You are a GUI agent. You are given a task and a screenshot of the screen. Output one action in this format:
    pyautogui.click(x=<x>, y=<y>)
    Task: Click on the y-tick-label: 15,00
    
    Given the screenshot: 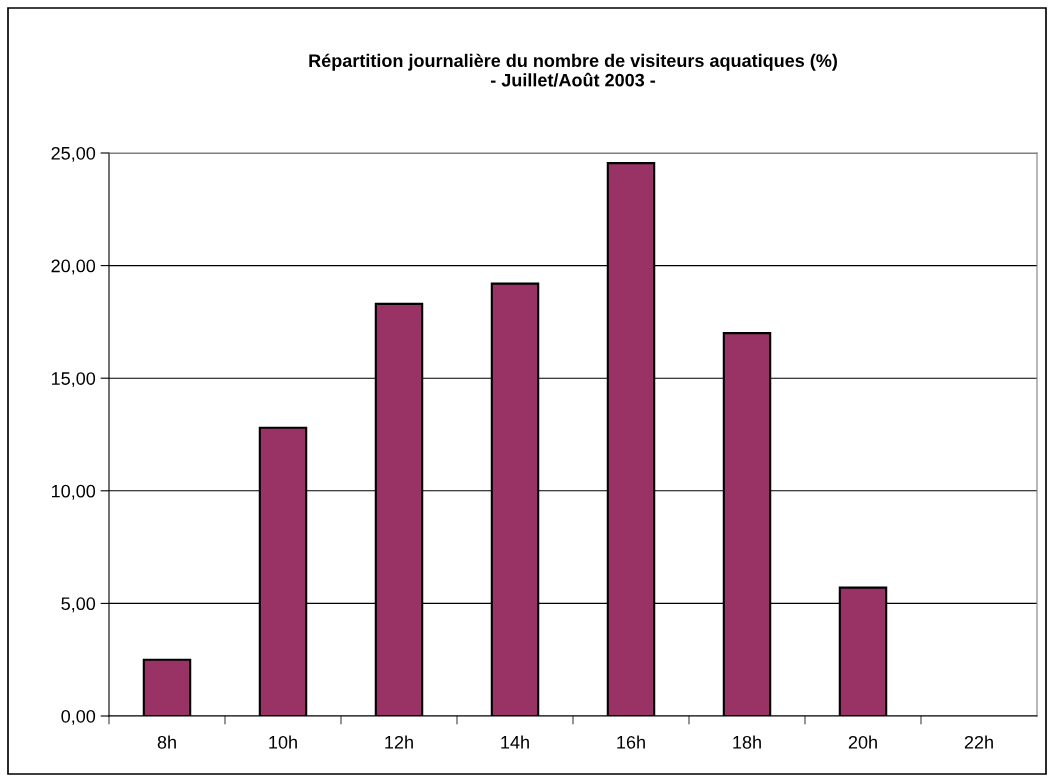 What is the action you would take?
    pyautogui.click(x=74, y=380)
    